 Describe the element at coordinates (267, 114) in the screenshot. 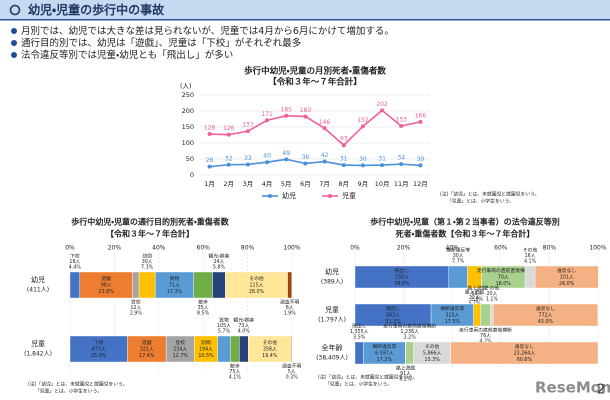

I see `data-label: 171` at that location.